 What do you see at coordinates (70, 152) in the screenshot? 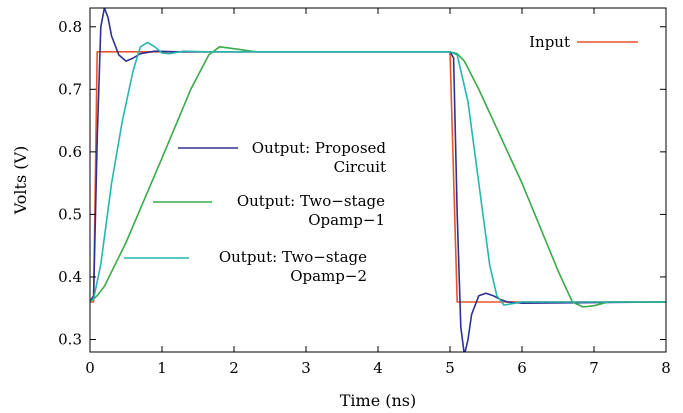
I see `y-tick-label: 0.6` at bounding box center [70, 152].